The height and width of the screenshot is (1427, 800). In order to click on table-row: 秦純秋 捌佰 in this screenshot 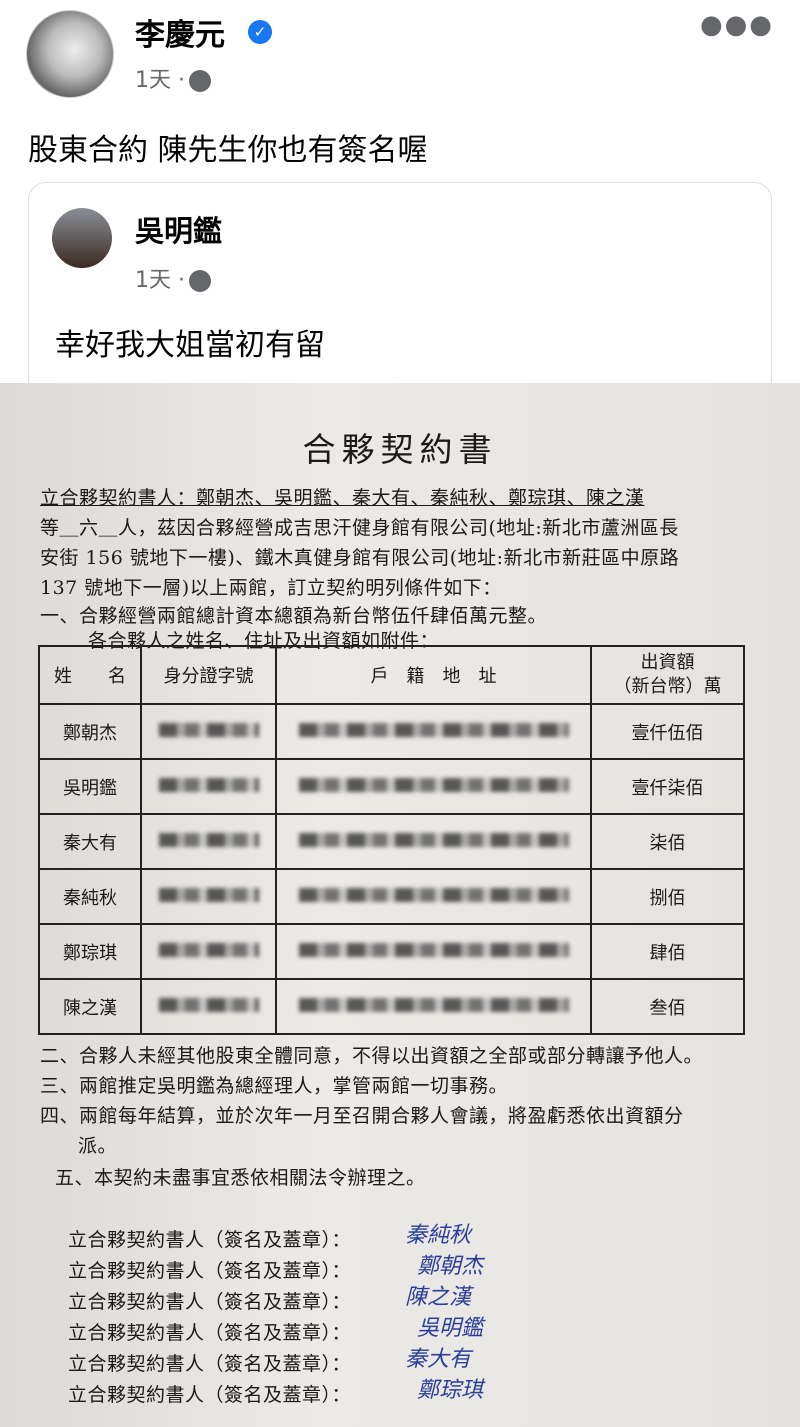, I will do `click(391, 896)`.